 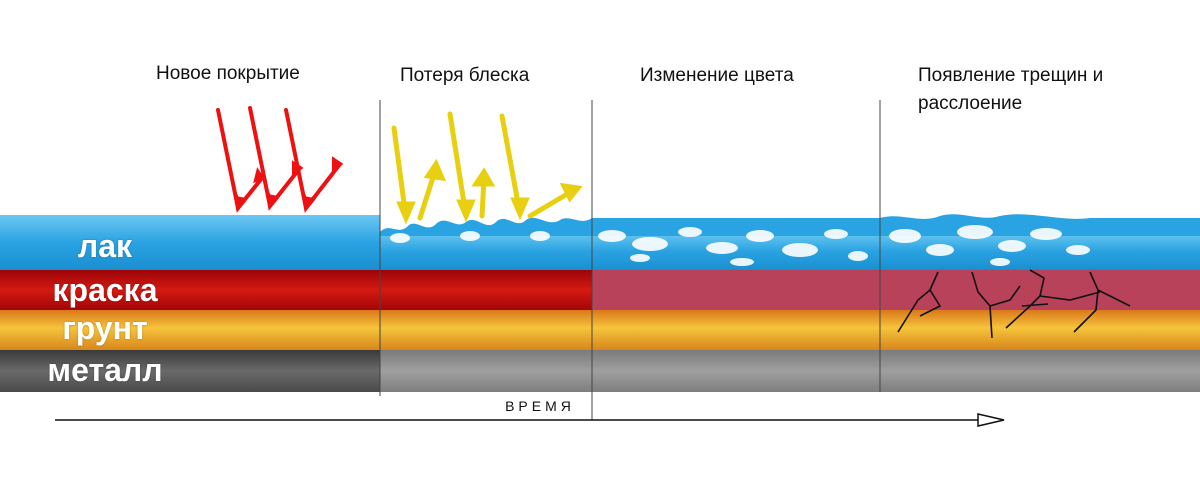 What do you see at coordinates (105, 246) in the screenshot?
I see `layer-label-varnish: лак` at bounding box center [105, 246].